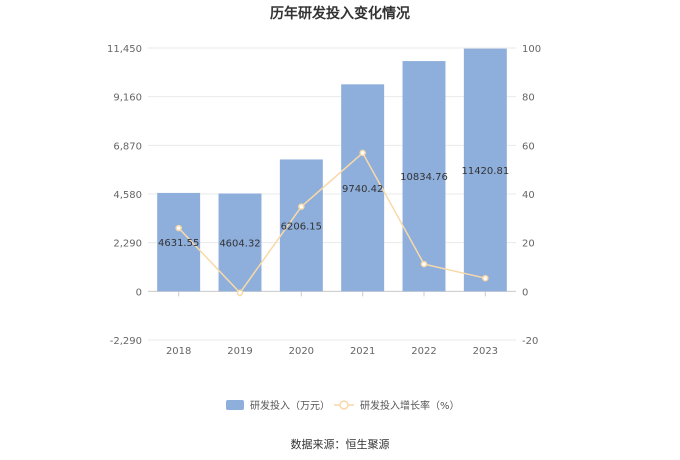  Describe the element at coordinates (290, 405) in the screenshot. I see `legend-label-bars: 研发投入（万元）` at that location.